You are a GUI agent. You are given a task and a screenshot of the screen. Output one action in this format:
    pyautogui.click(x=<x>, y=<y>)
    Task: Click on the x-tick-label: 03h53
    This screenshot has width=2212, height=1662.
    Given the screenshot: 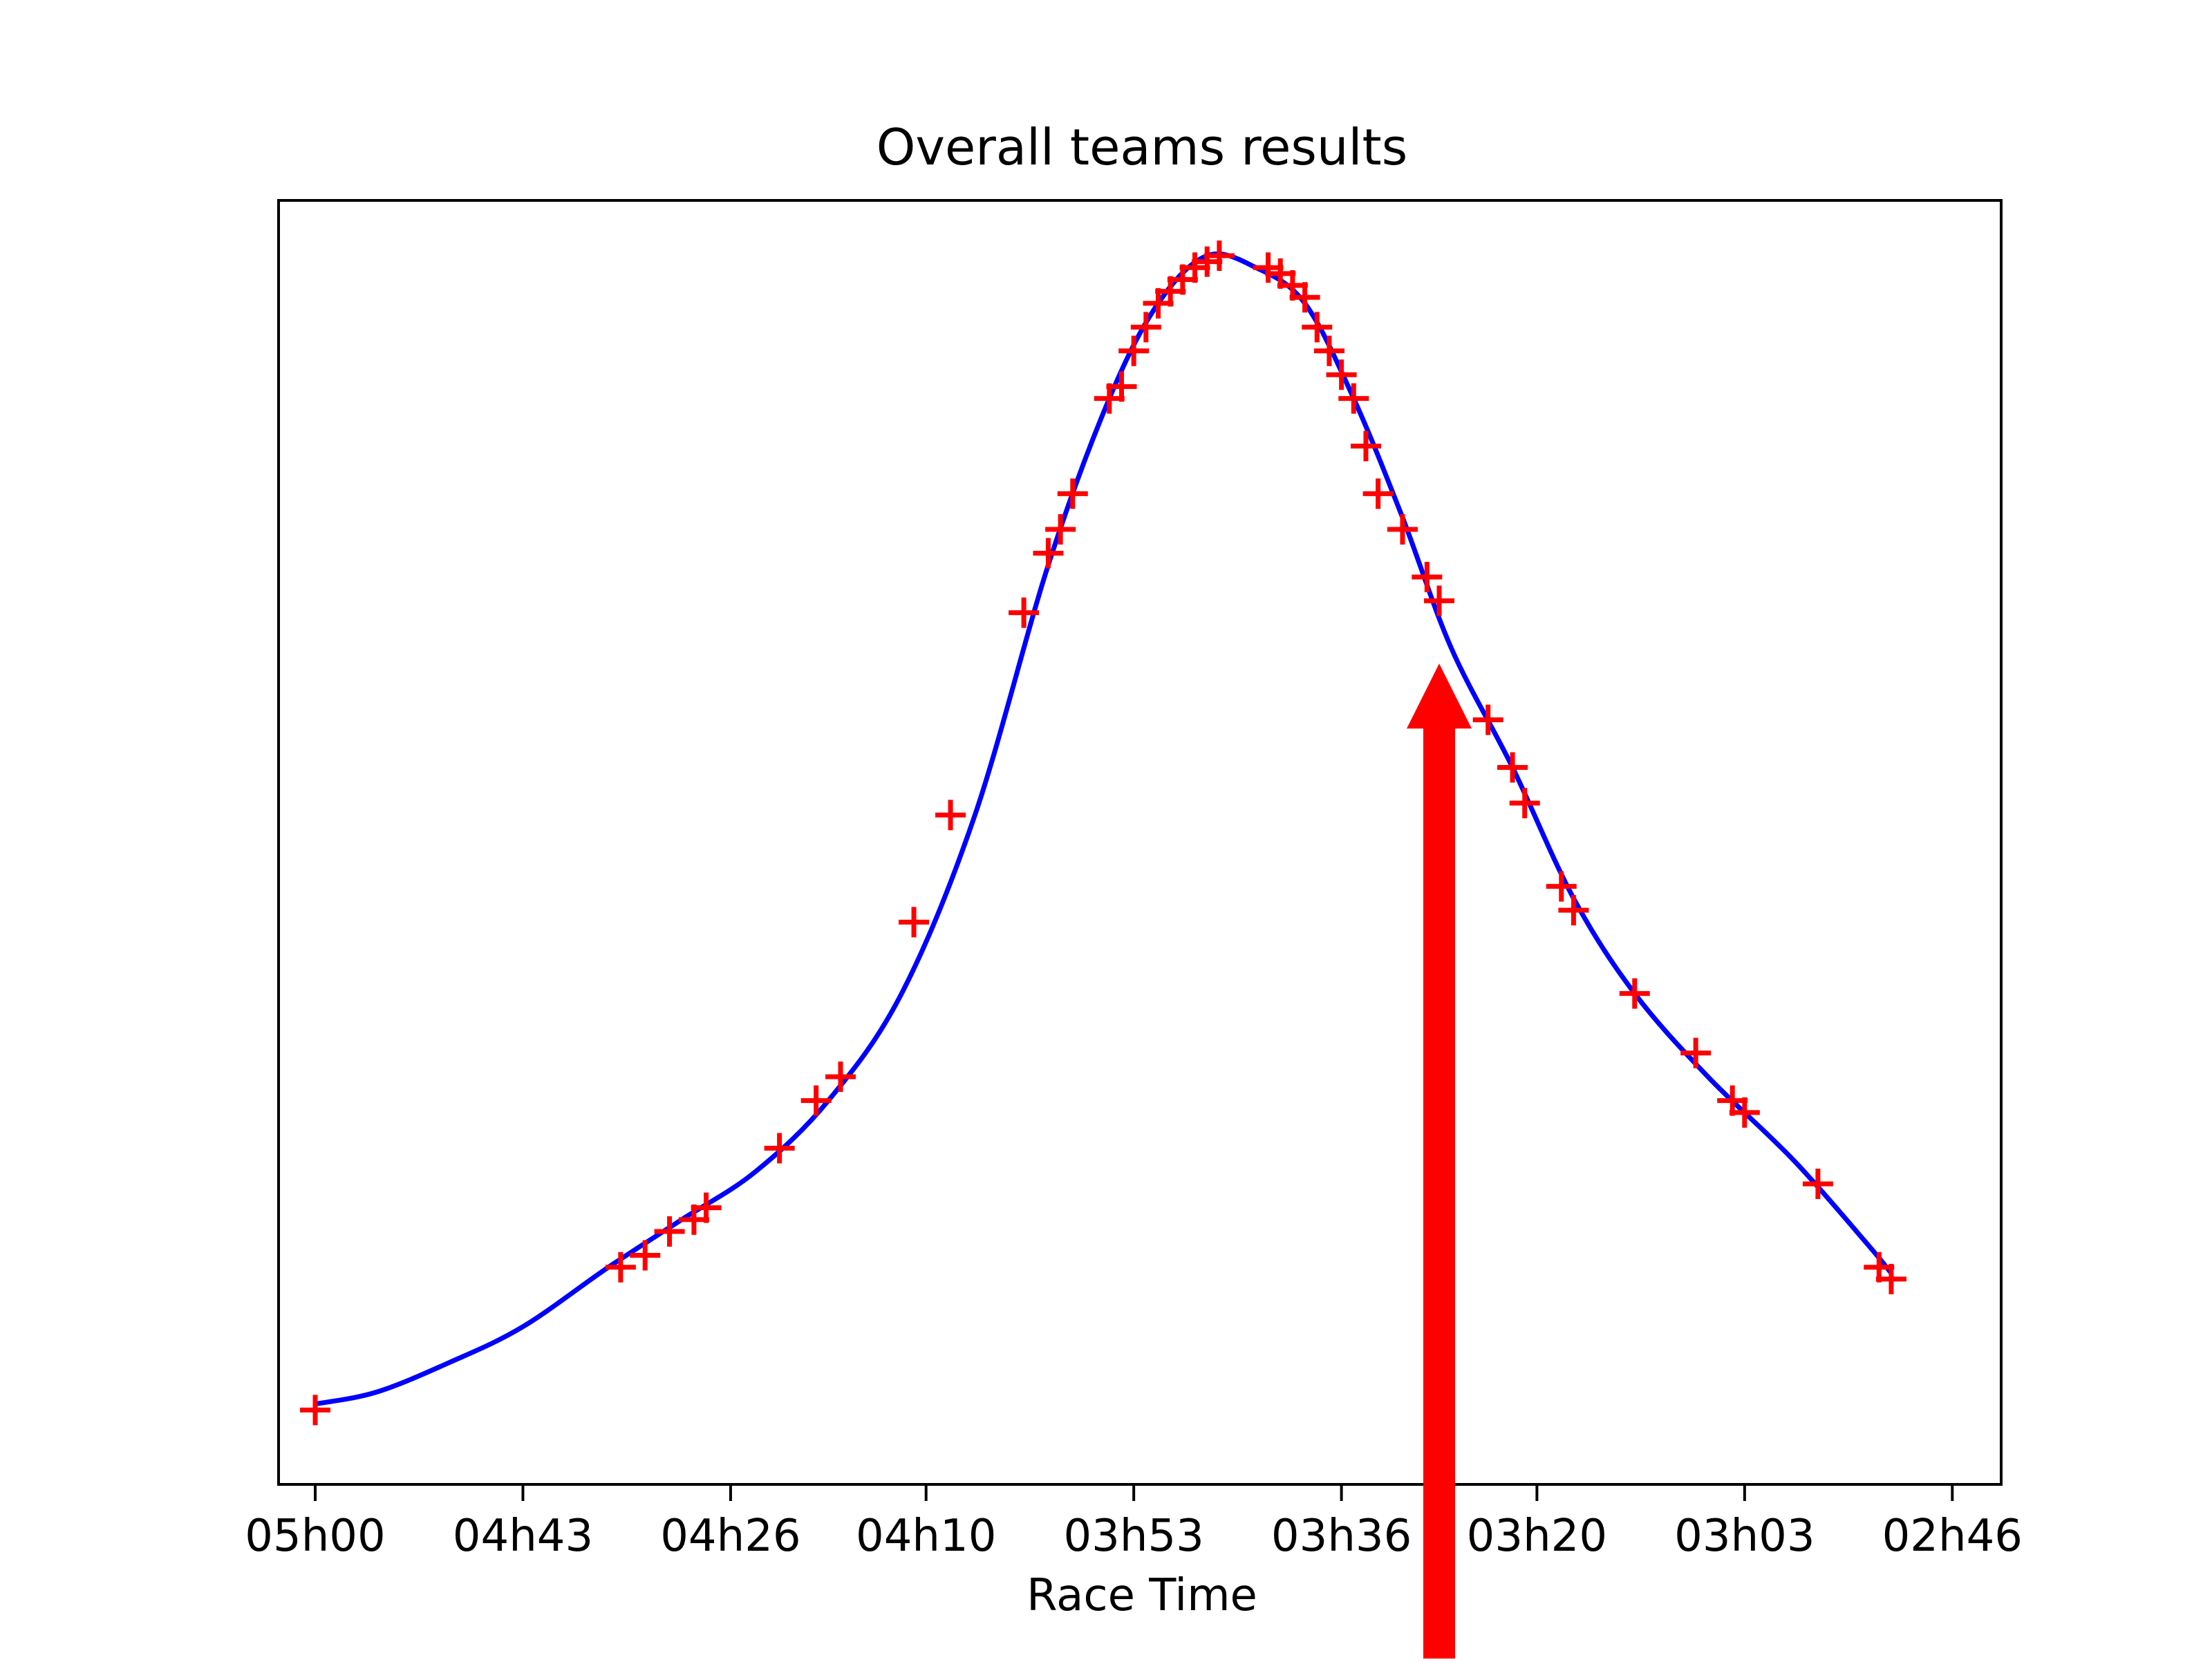 What is the action you would take?
    pyautogui.click(x=1133, y=1537)
    